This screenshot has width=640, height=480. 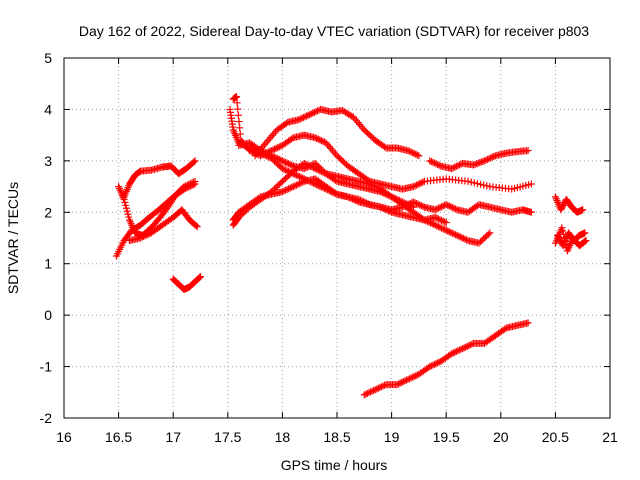 I want to click on series-arc-k, so click(x=337, y=132).